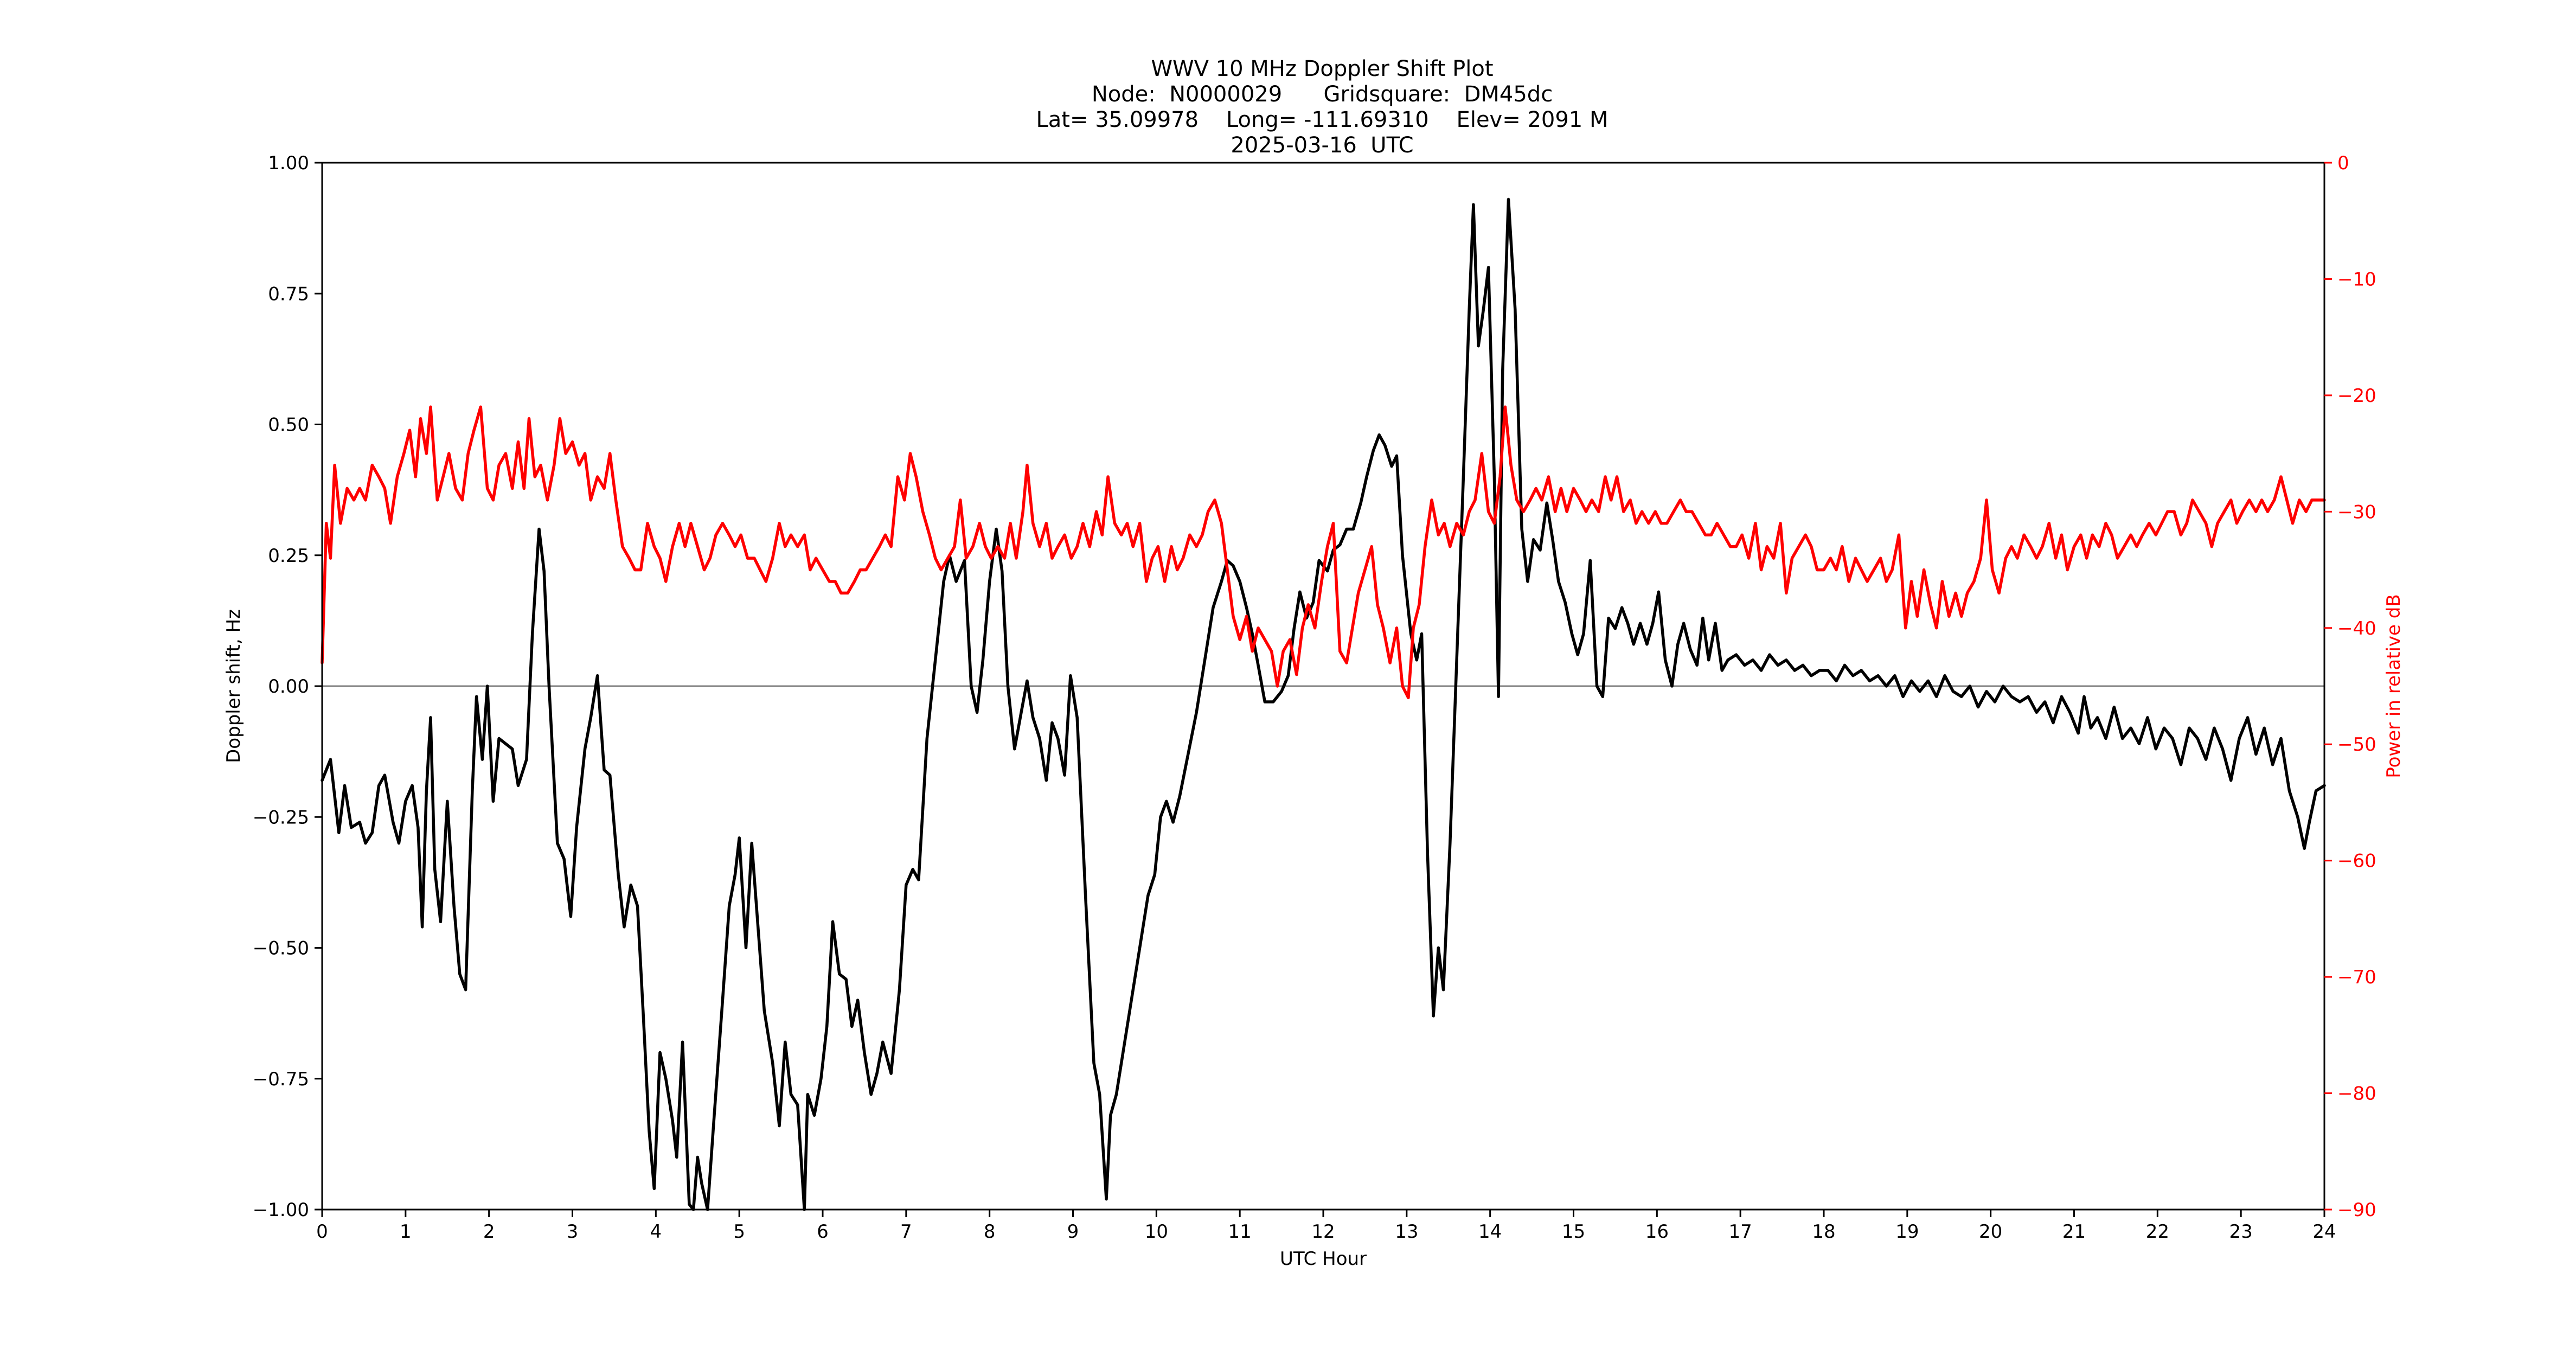  What do you see at coordinates (1406, 1232) in the screenshot?
I see `x-tick-label: 13` at bounding box center [1406, 1232].